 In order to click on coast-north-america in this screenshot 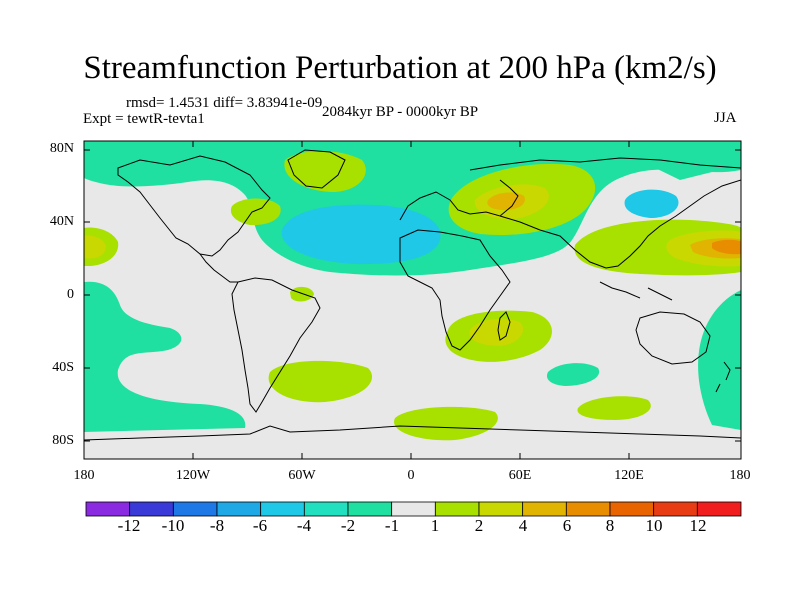, I will do `click(194, 206)`.